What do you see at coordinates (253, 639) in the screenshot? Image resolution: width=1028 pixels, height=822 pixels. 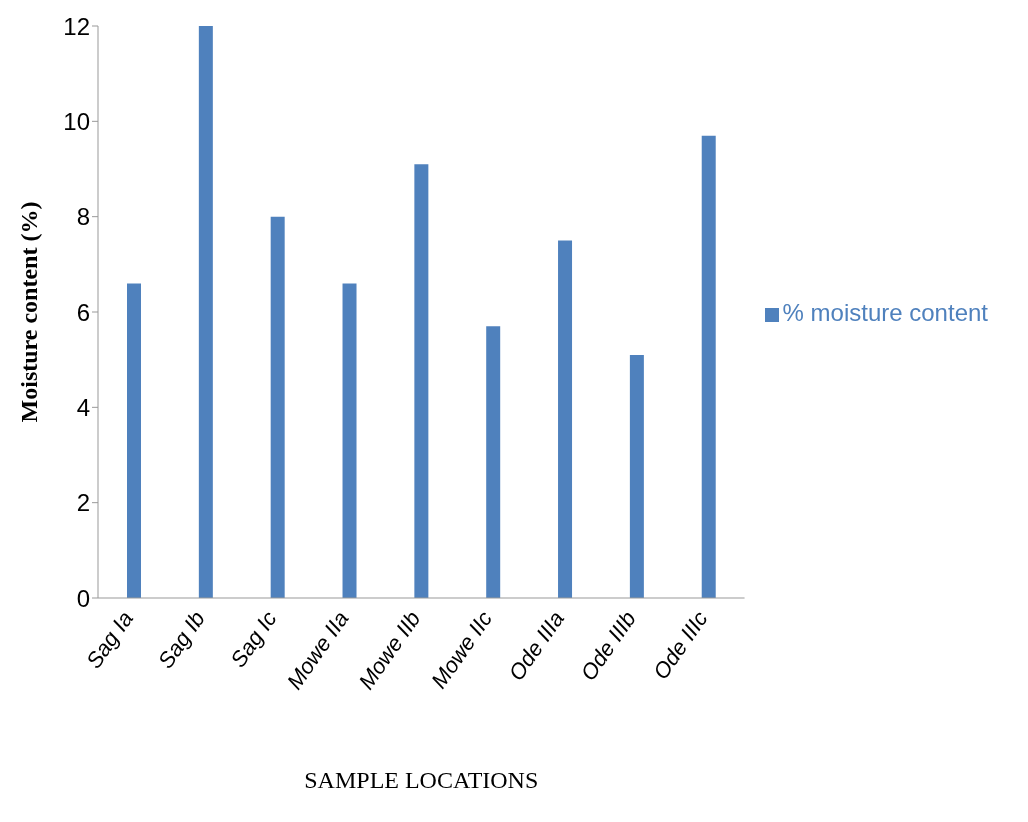 I see `x-tick-label: Sag Ic` at bounding box center [253, 639].